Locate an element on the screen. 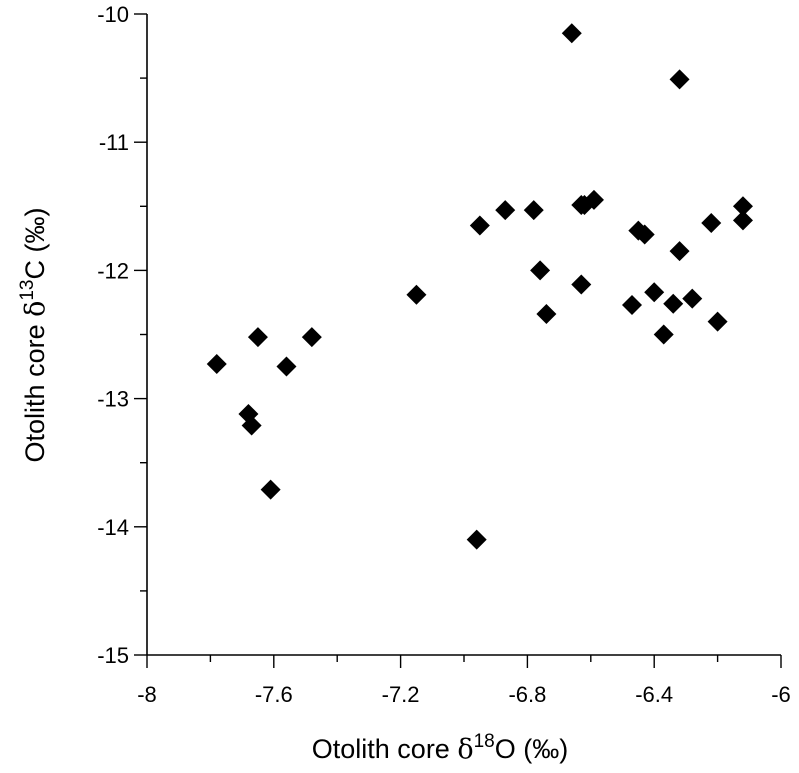 The width and height of the screenshot is (799, 773). x-axis-title-delta: δ is located at coordinates (465, 749).